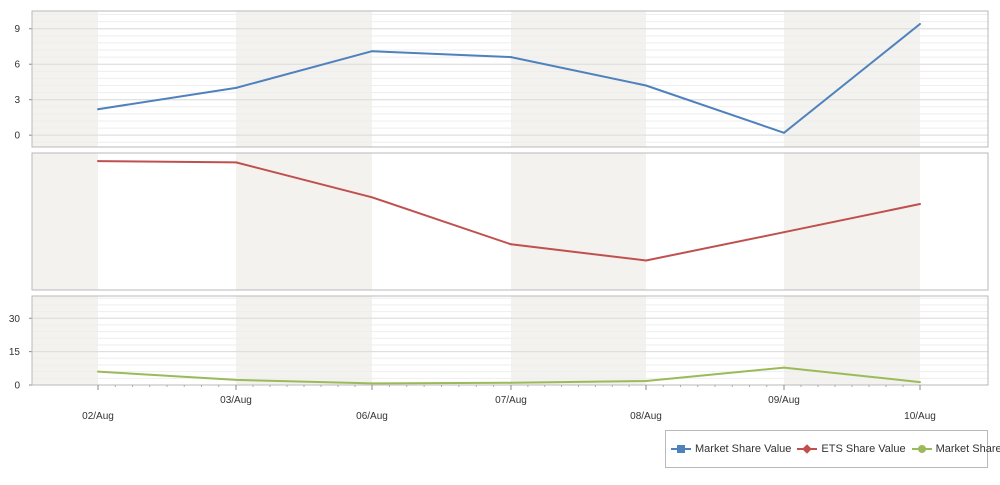 This screenshot has width=1000, height=485. I want to click on legend-item: ETS Share Value, so click(851, 449).